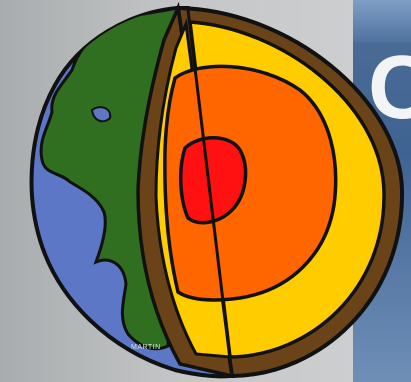  I want to click on earth-inner-core-layer, so click(213, 180).